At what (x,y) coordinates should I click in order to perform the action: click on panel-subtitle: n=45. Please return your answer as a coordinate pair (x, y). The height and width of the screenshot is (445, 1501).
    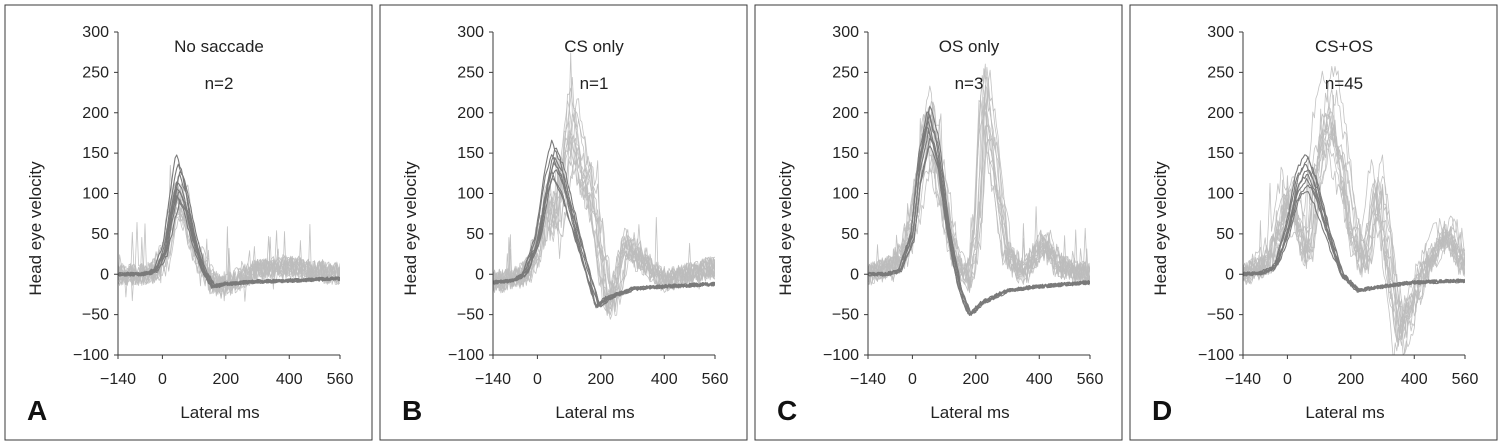
    Looking at the image, I should click on (1344, 83).